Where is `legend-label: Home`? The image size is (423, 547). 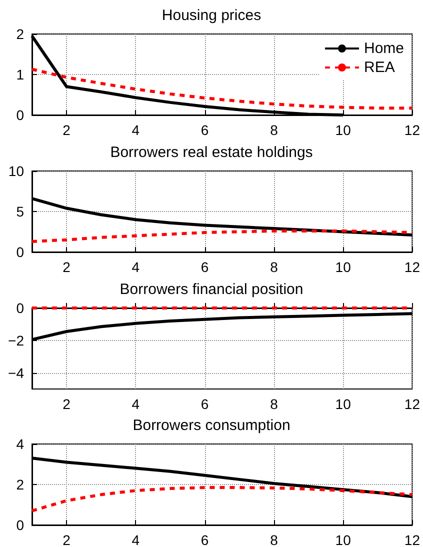 legend-label: Home is located at coordinates (384, 48).